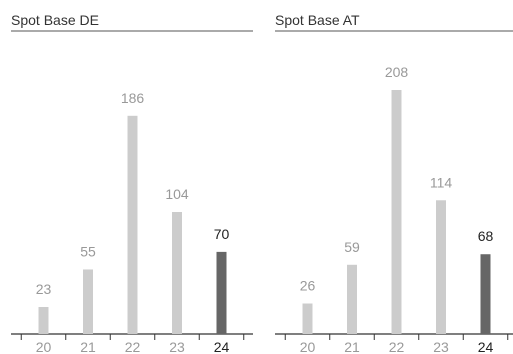 The image size is (513, 354). What do you see at coordinates (88, 251) in the screenshot?
I see `data-label-21: 55` at bounding box center [88, 251].